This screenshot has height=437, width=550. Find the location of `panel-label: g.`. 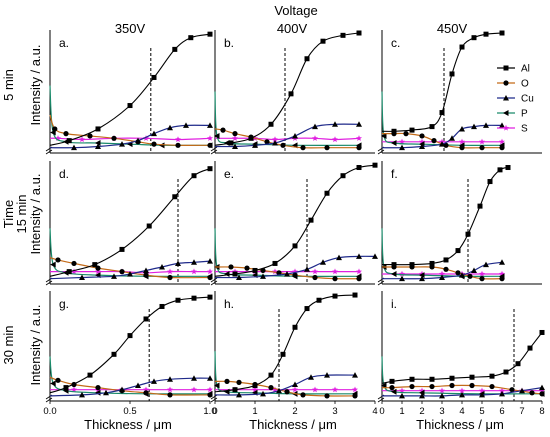

panel-label: g. is located at coordinates (64, 304).